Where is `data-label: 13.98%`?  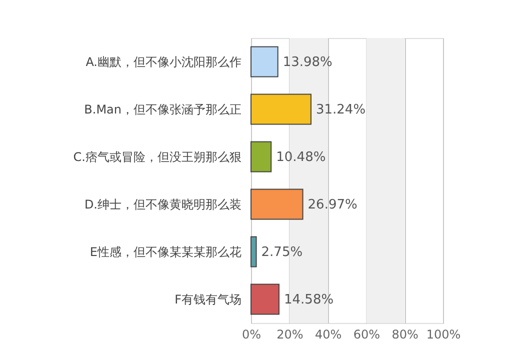
data-label: 13.98% is located at coordinates (307, 62).